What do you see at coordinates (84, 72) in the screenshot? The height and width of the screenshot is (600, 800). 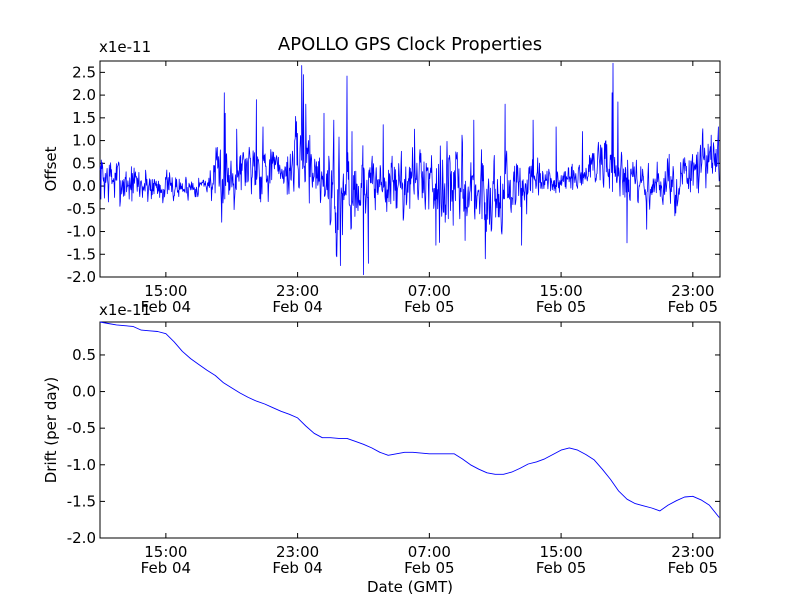 I see `y-tick-label: 2.5` at bounding box center [84, 72].